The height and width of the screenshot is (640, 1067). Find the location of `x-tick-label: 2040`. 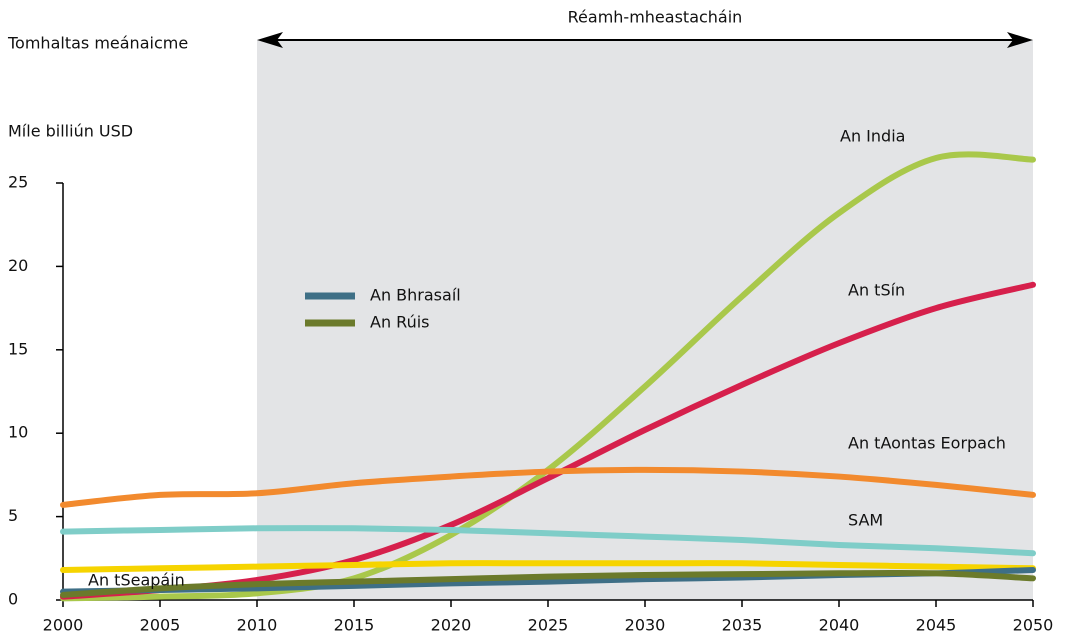

x-tick-label: 2040 is located at coordinates (839, 625).